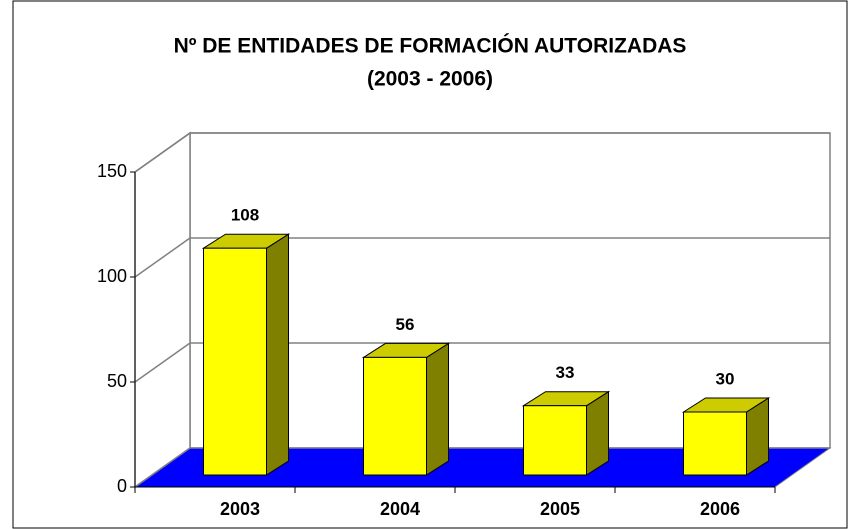  I want to click on data-label: 30, so click(725, 378).